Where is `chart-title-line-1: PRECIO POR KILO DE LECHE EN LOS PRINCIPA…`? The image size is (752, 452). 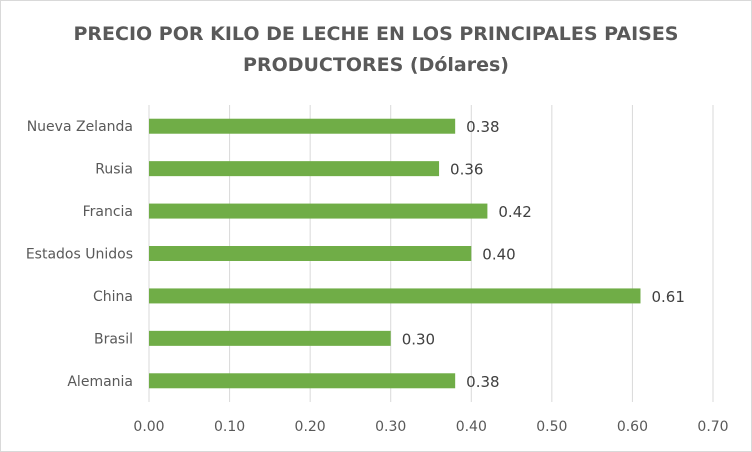
chart-title-line-1: PRECIO POR KILO DE LECHE EN LOS PRINCIPA… is located at coordinates (376, 34).